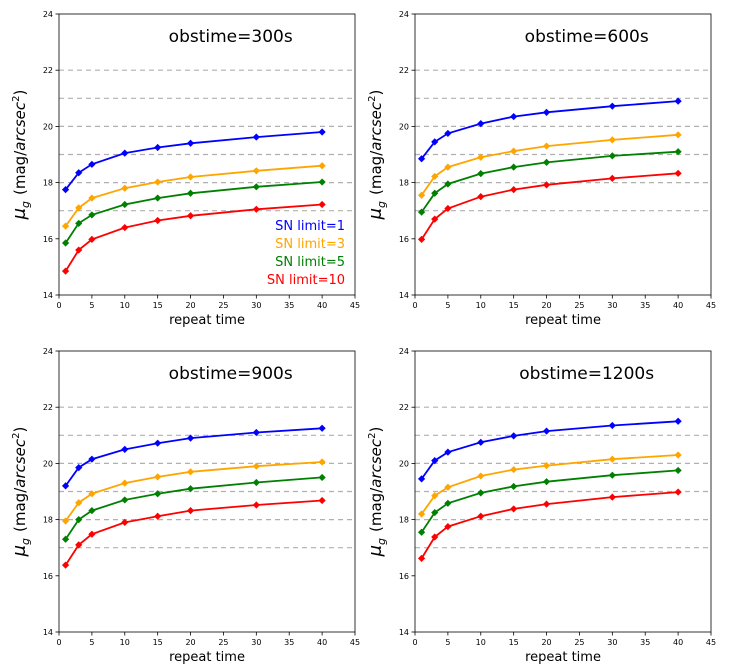 Image resolution: width=731 pixels, height=672 pixels. Describe the element at coordinates (404, 239) in the screenshot. I see `y-tick-label: 16` at that location.